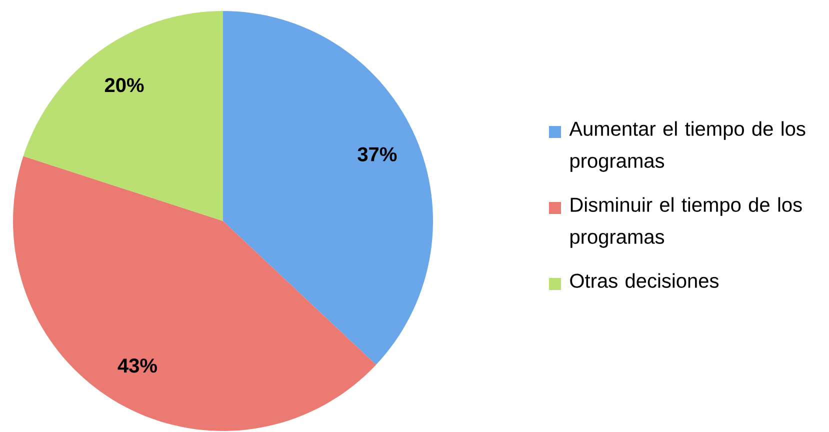 This screenshot has height=432, width=829. Describe the element at coordinates (644, 280) in the screenshot. I see `legend-label: Otras decisiones` at that location.